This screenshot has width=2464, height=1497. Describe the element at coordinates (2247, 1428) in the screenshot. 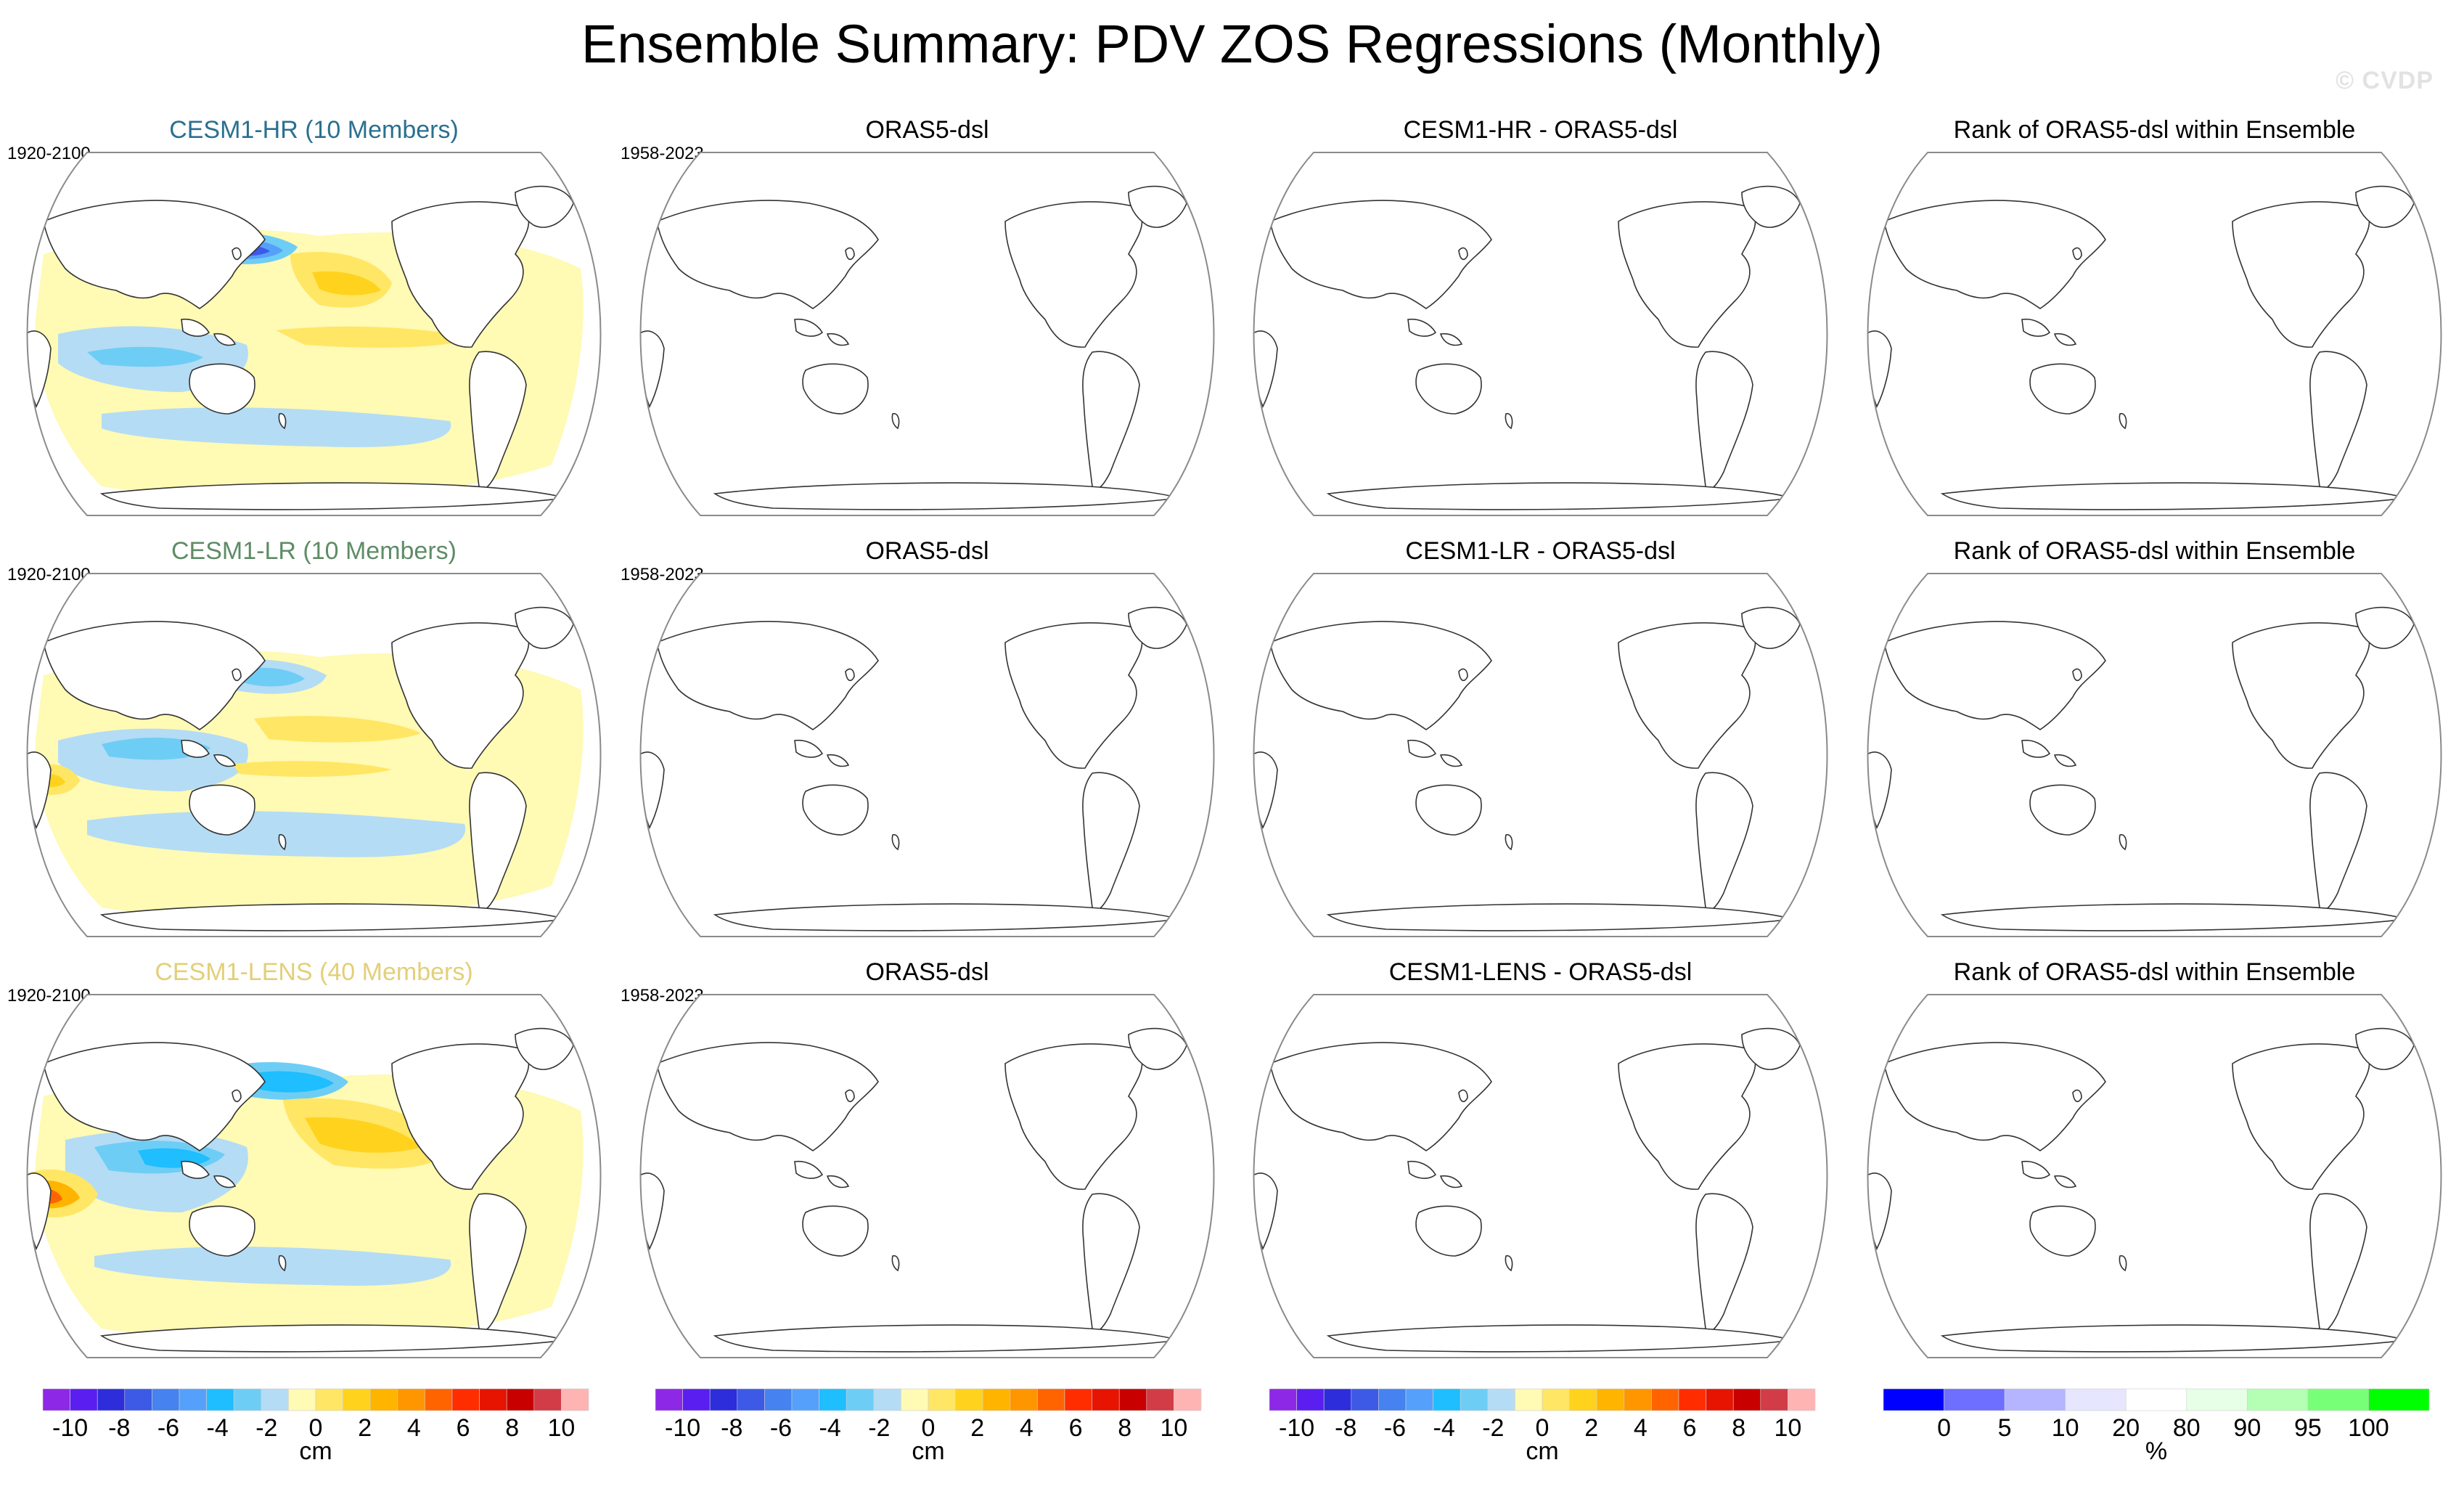

I see `colorbar-tick-label: 90` at that location.